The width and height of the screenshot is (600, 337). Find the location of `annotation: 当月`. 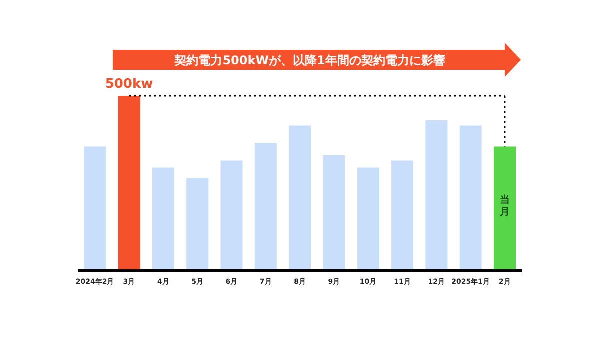

annotation: 当月 is located at coordinates (504, 206).